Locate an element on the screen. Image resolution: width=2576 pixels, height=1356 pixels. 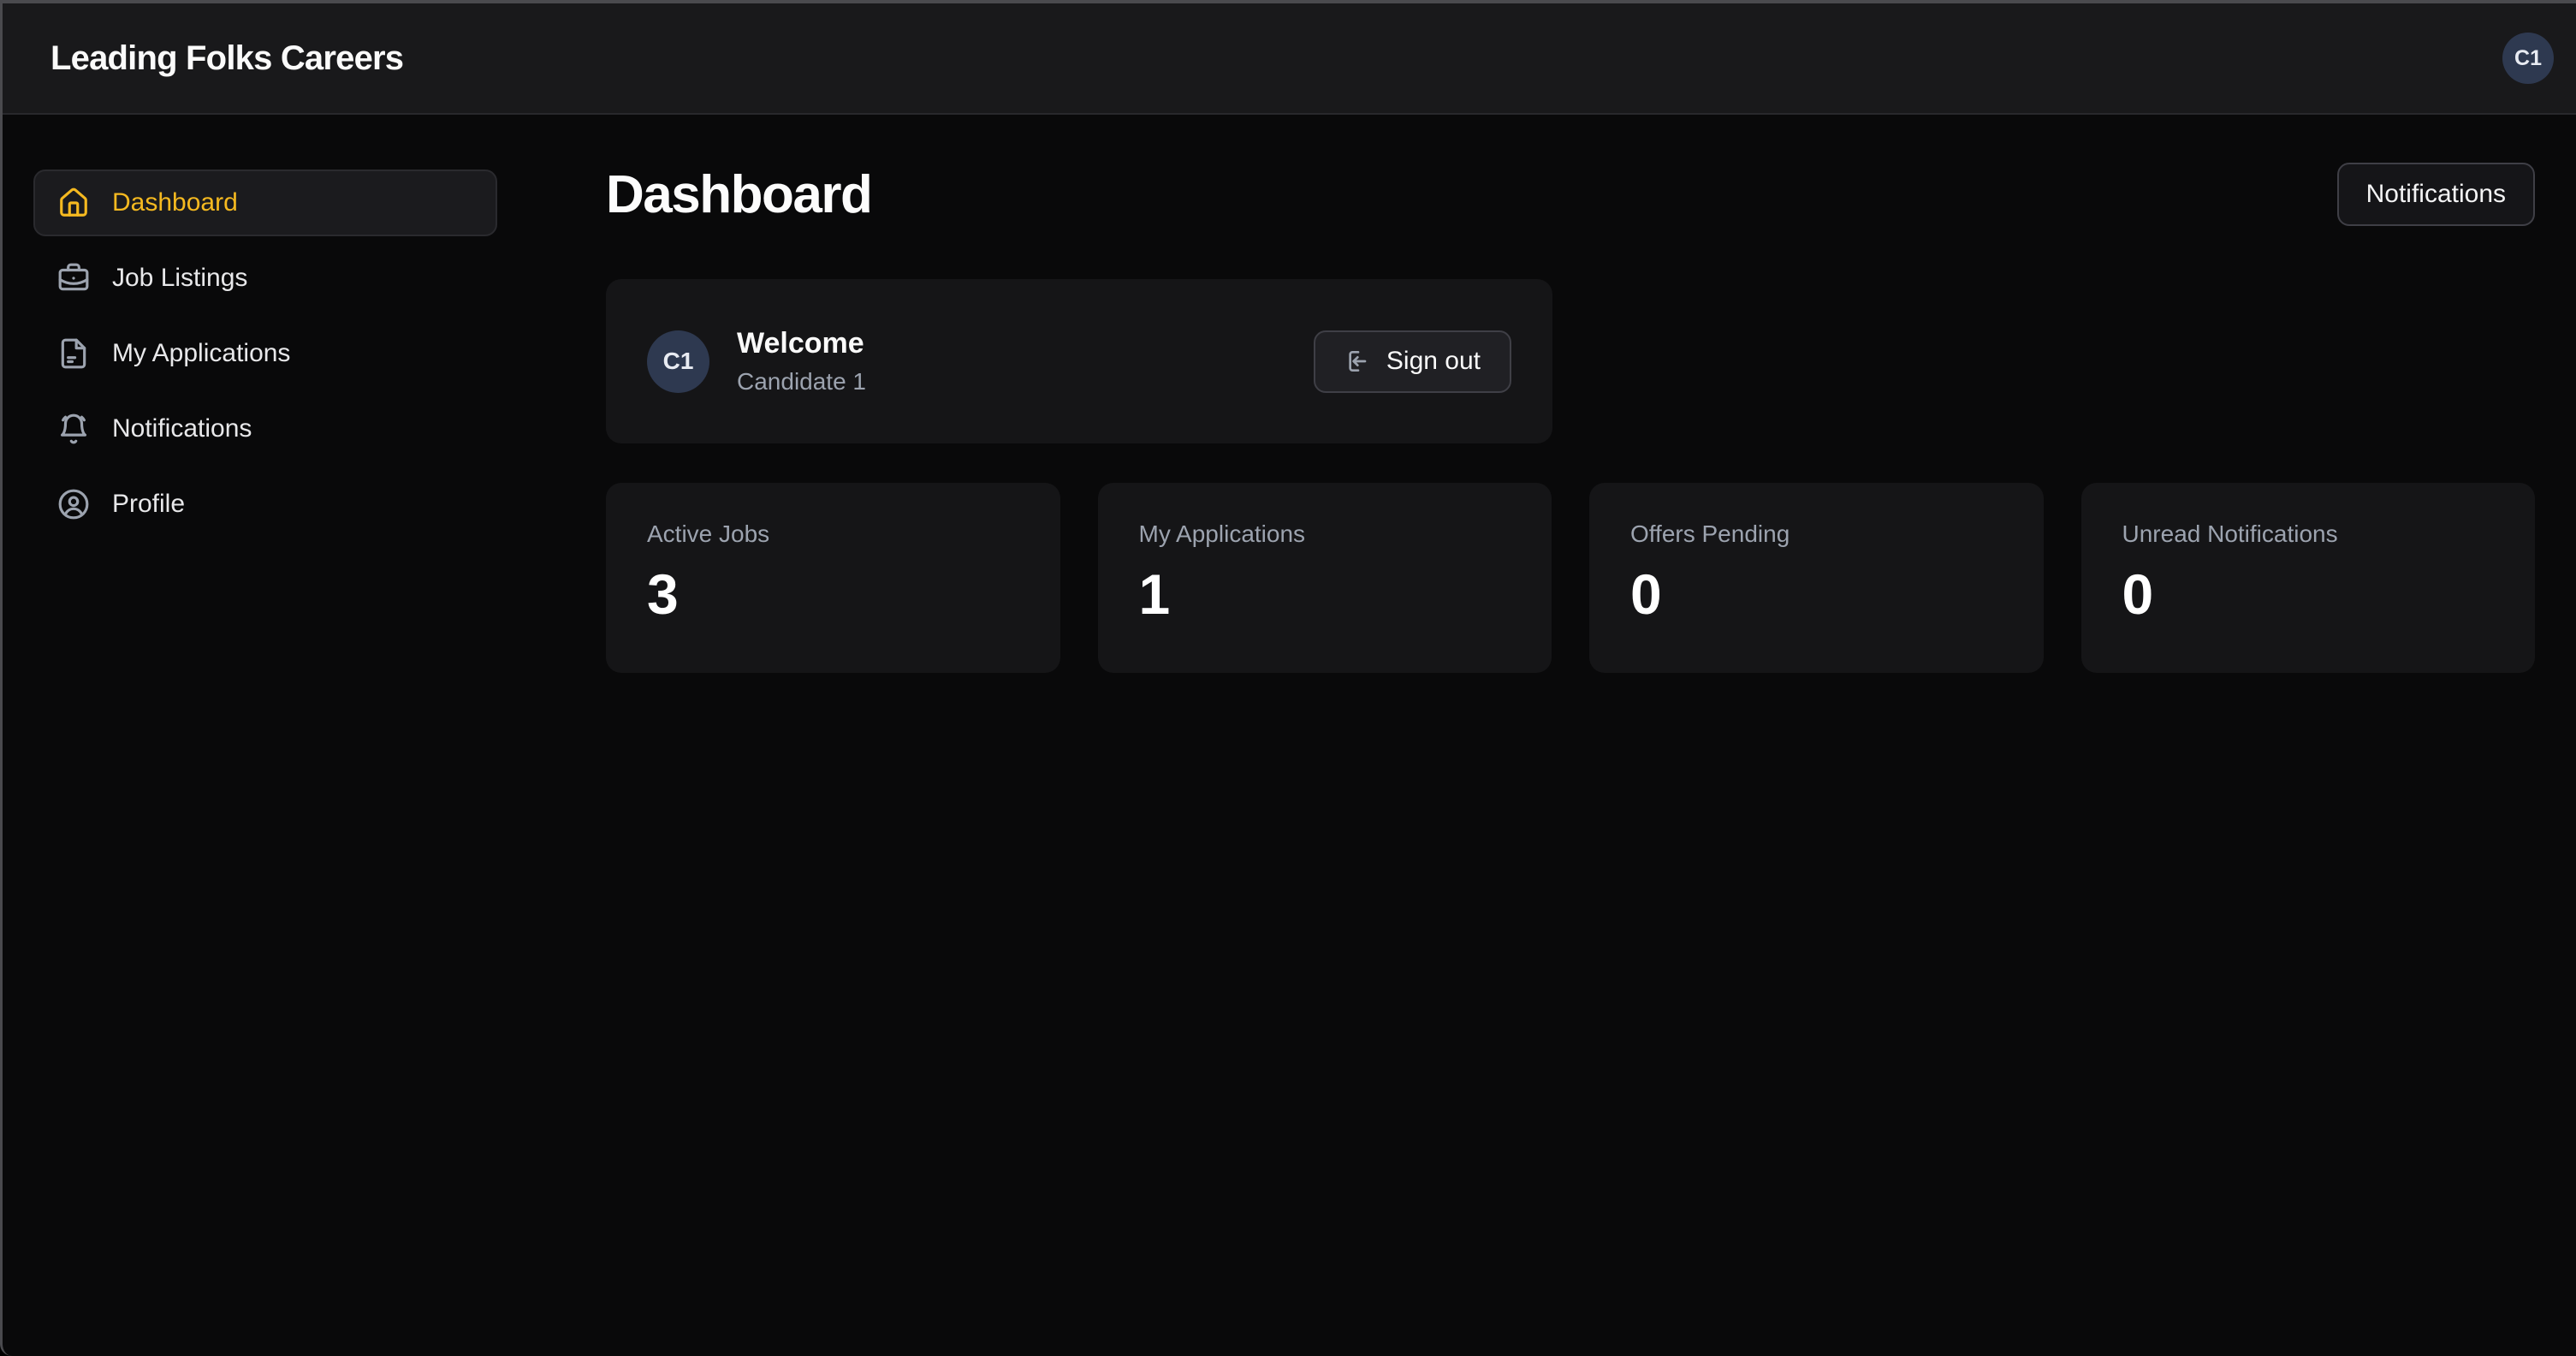
welcome-text: Welcome Candidate 1 is located at coordinates (801, 361).